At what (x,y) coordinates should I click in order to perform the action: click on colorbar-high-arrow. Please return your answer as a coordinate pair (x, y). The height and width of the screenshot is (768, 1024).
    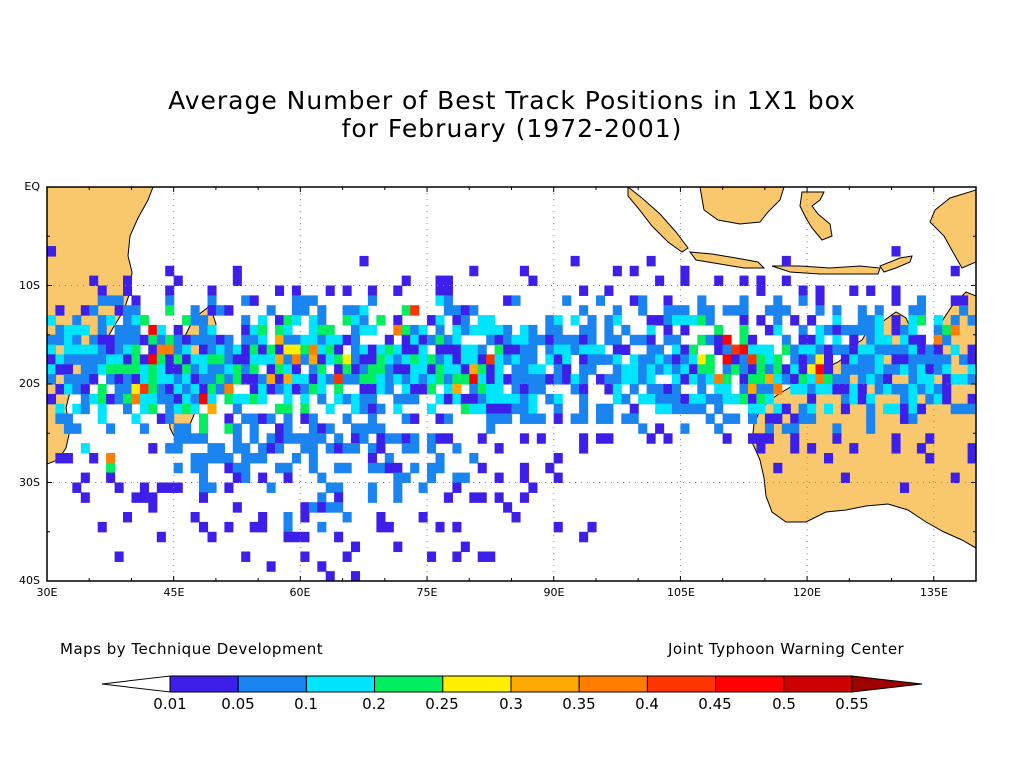
    Looking at the image, I should click on (887, 684).